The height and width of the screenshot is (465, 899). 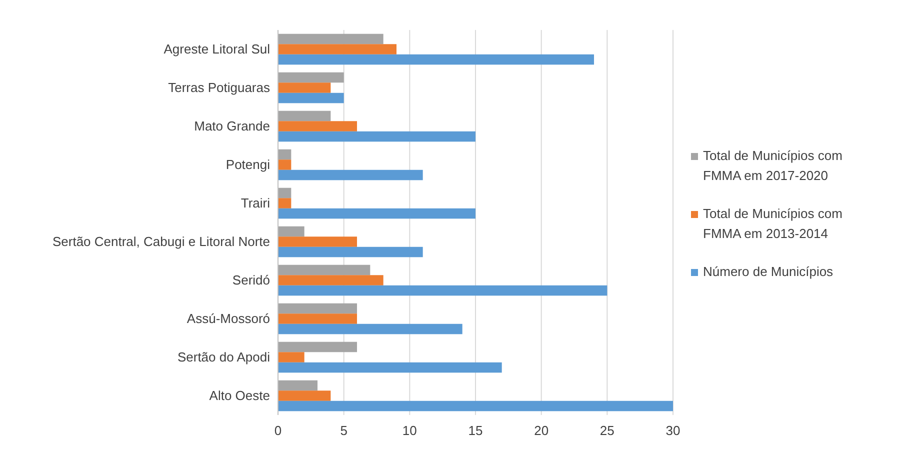 What do you see at coordinates (255, 202) in the screenshot?
I see `y-tick-label: Trairi` at bounding box center [255, 202].